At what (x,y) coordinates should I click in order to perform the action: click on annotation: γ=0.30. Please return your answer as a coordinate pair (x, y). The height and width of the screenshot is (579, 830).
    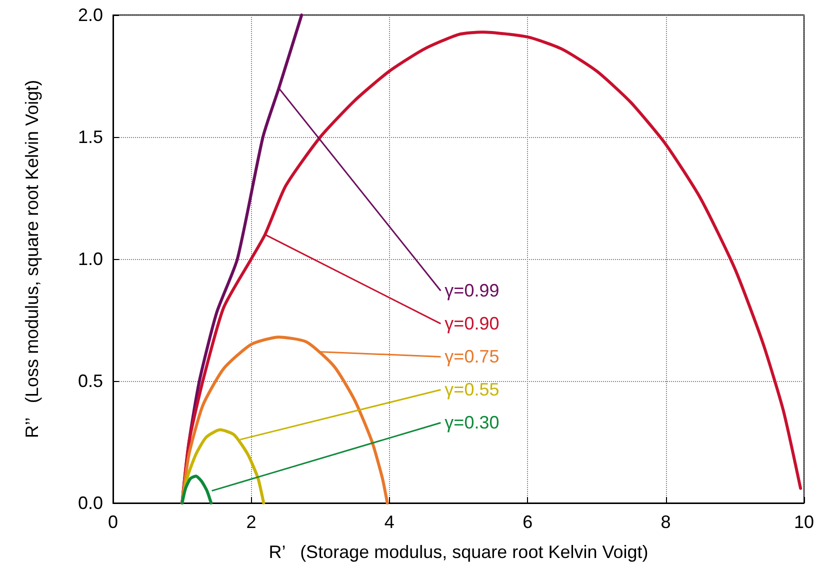
    Looking at the image, I should click on (472, 422).